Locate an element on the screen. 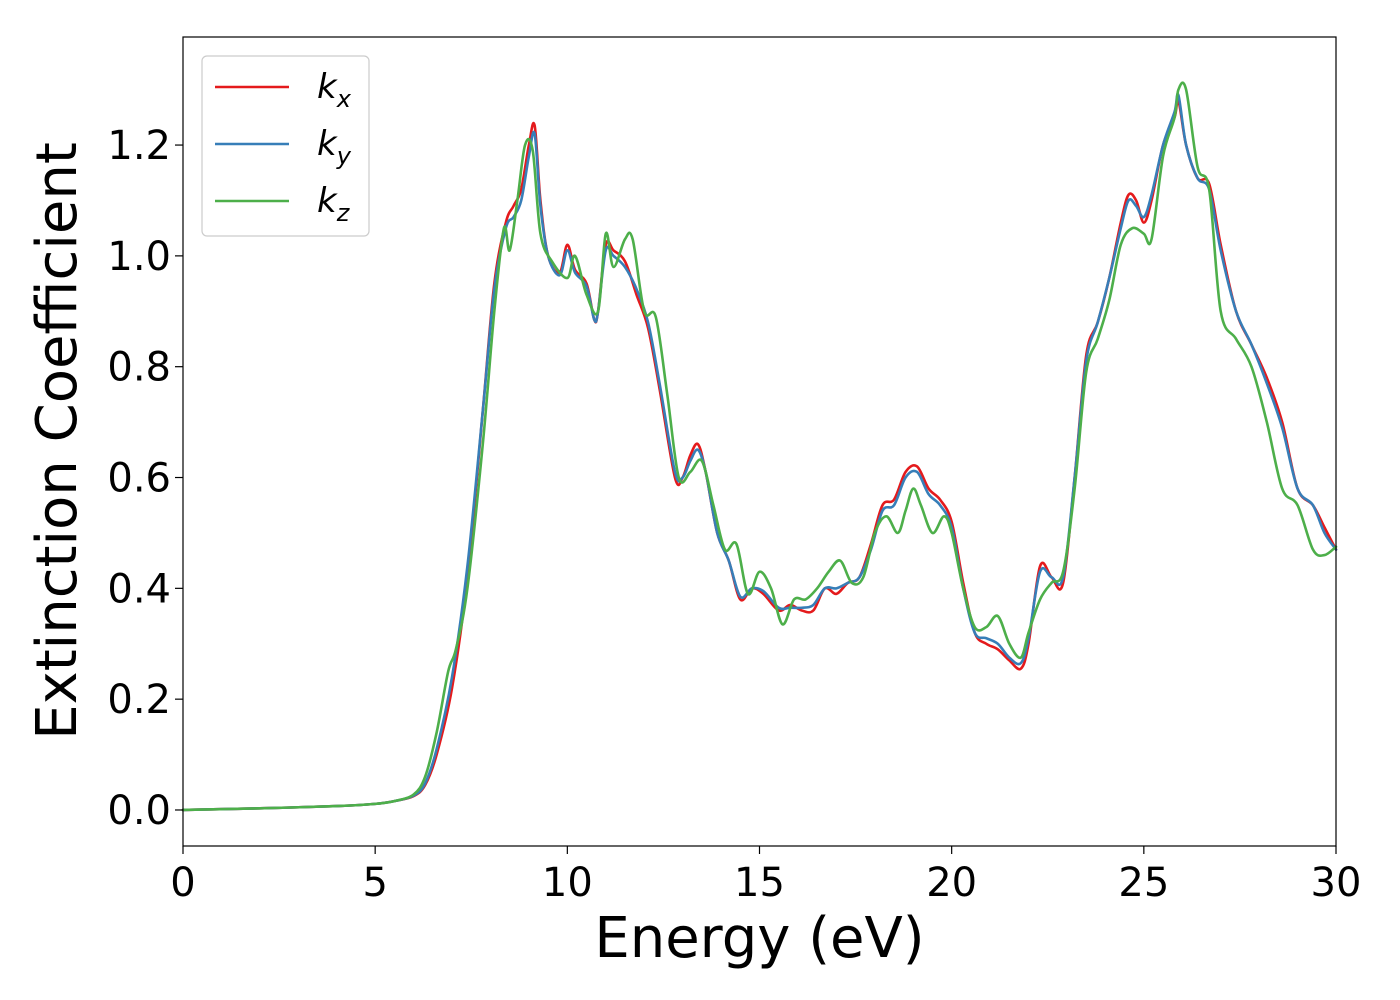  x-axis-title: Energy (eV) is located at coordinates (759, 938).